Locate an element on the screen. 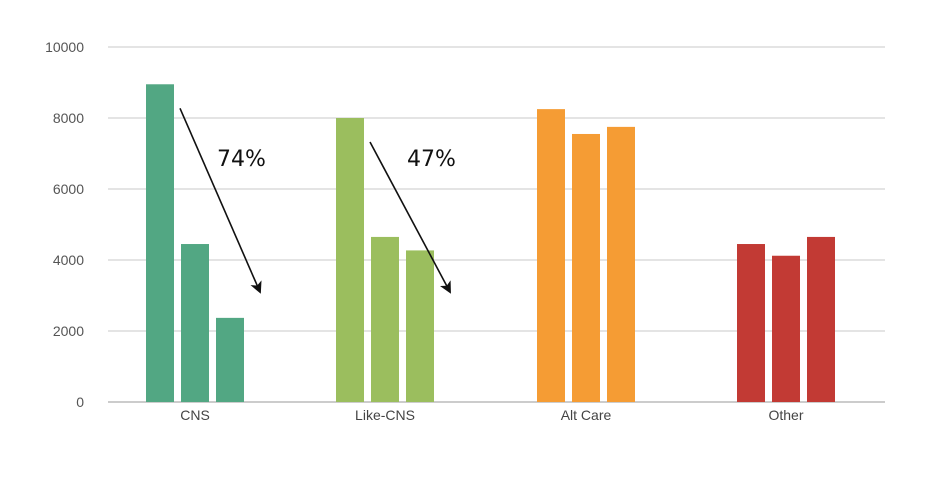 The width and height of the screenshot is (930, 500). y-tick-label: 8000 is located at coordinates (68, 118).